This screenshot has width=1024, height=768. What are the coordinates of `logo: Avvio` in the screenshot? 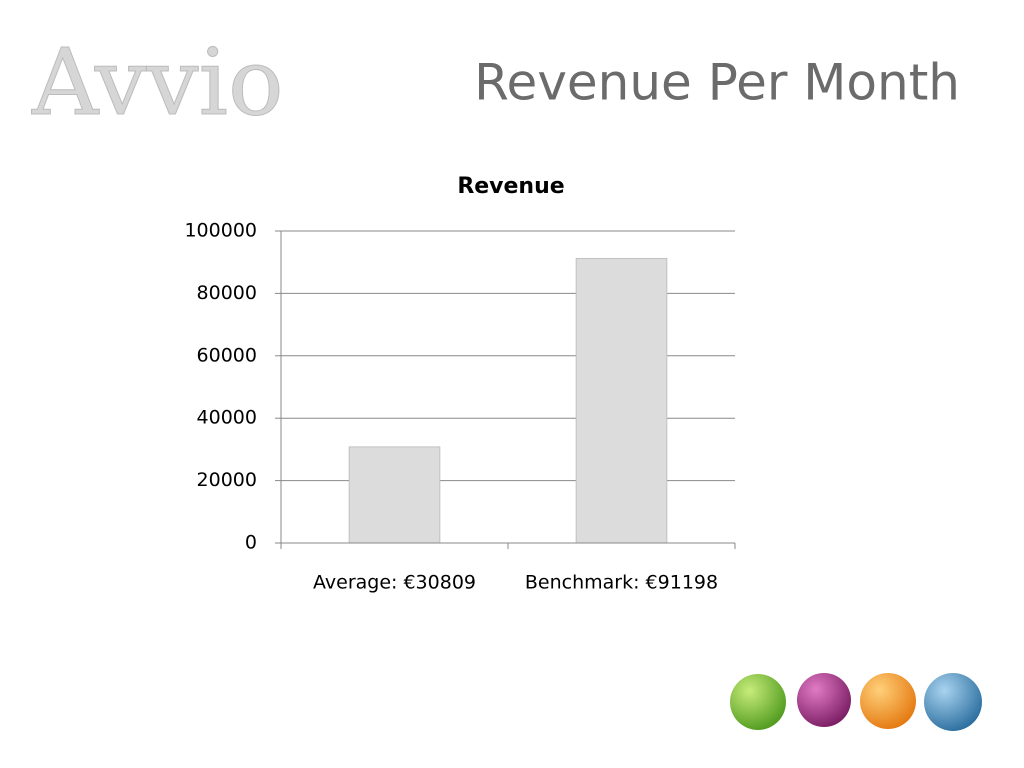 It's located at (157, 82).